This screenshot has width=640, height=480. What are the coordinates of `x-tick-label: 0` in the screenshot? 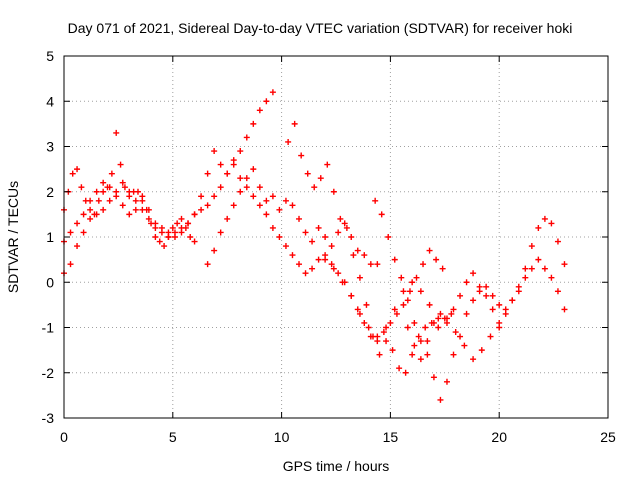 It's located at (64, 437).